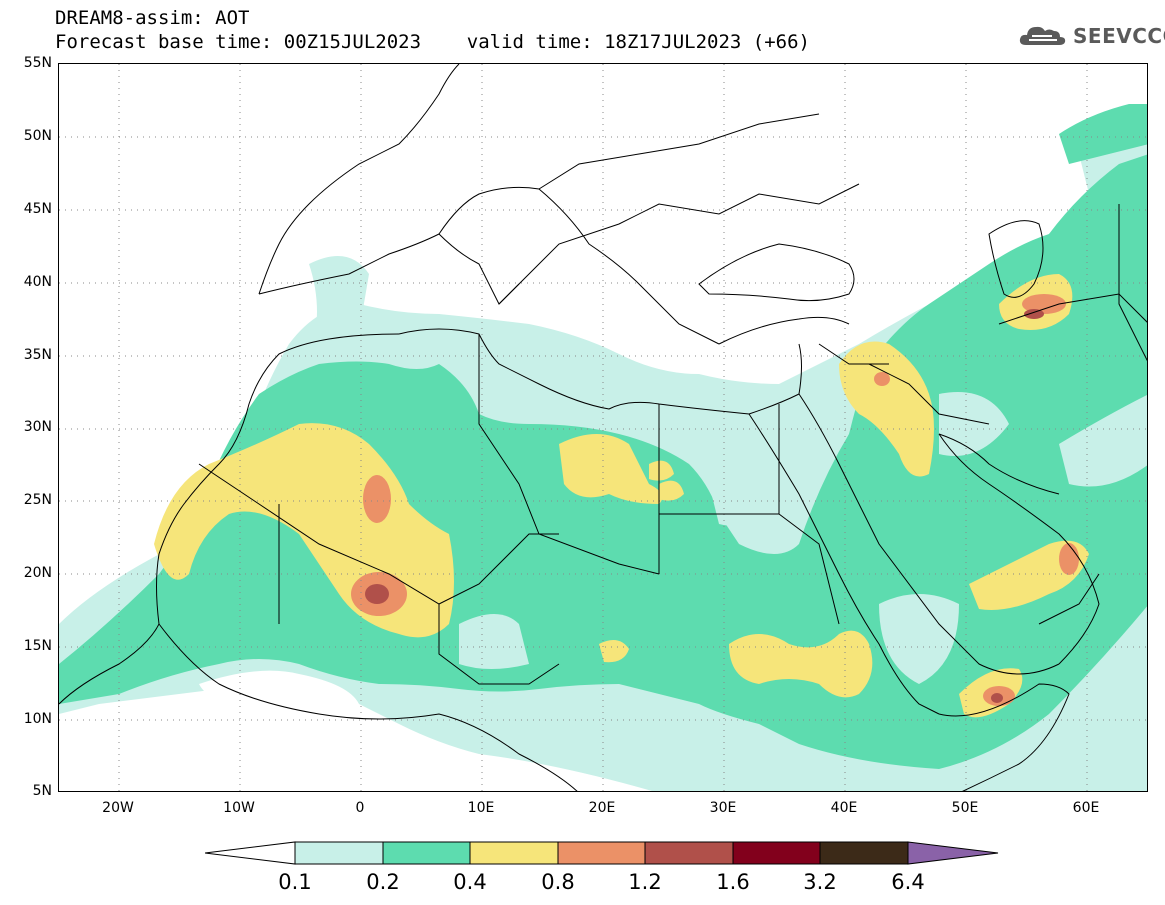 This screenshot has height=905, width=1165. Describe the element at coordinates (844, 808) in the screenshot. I see `lon-label-40e: 40E` at that location.